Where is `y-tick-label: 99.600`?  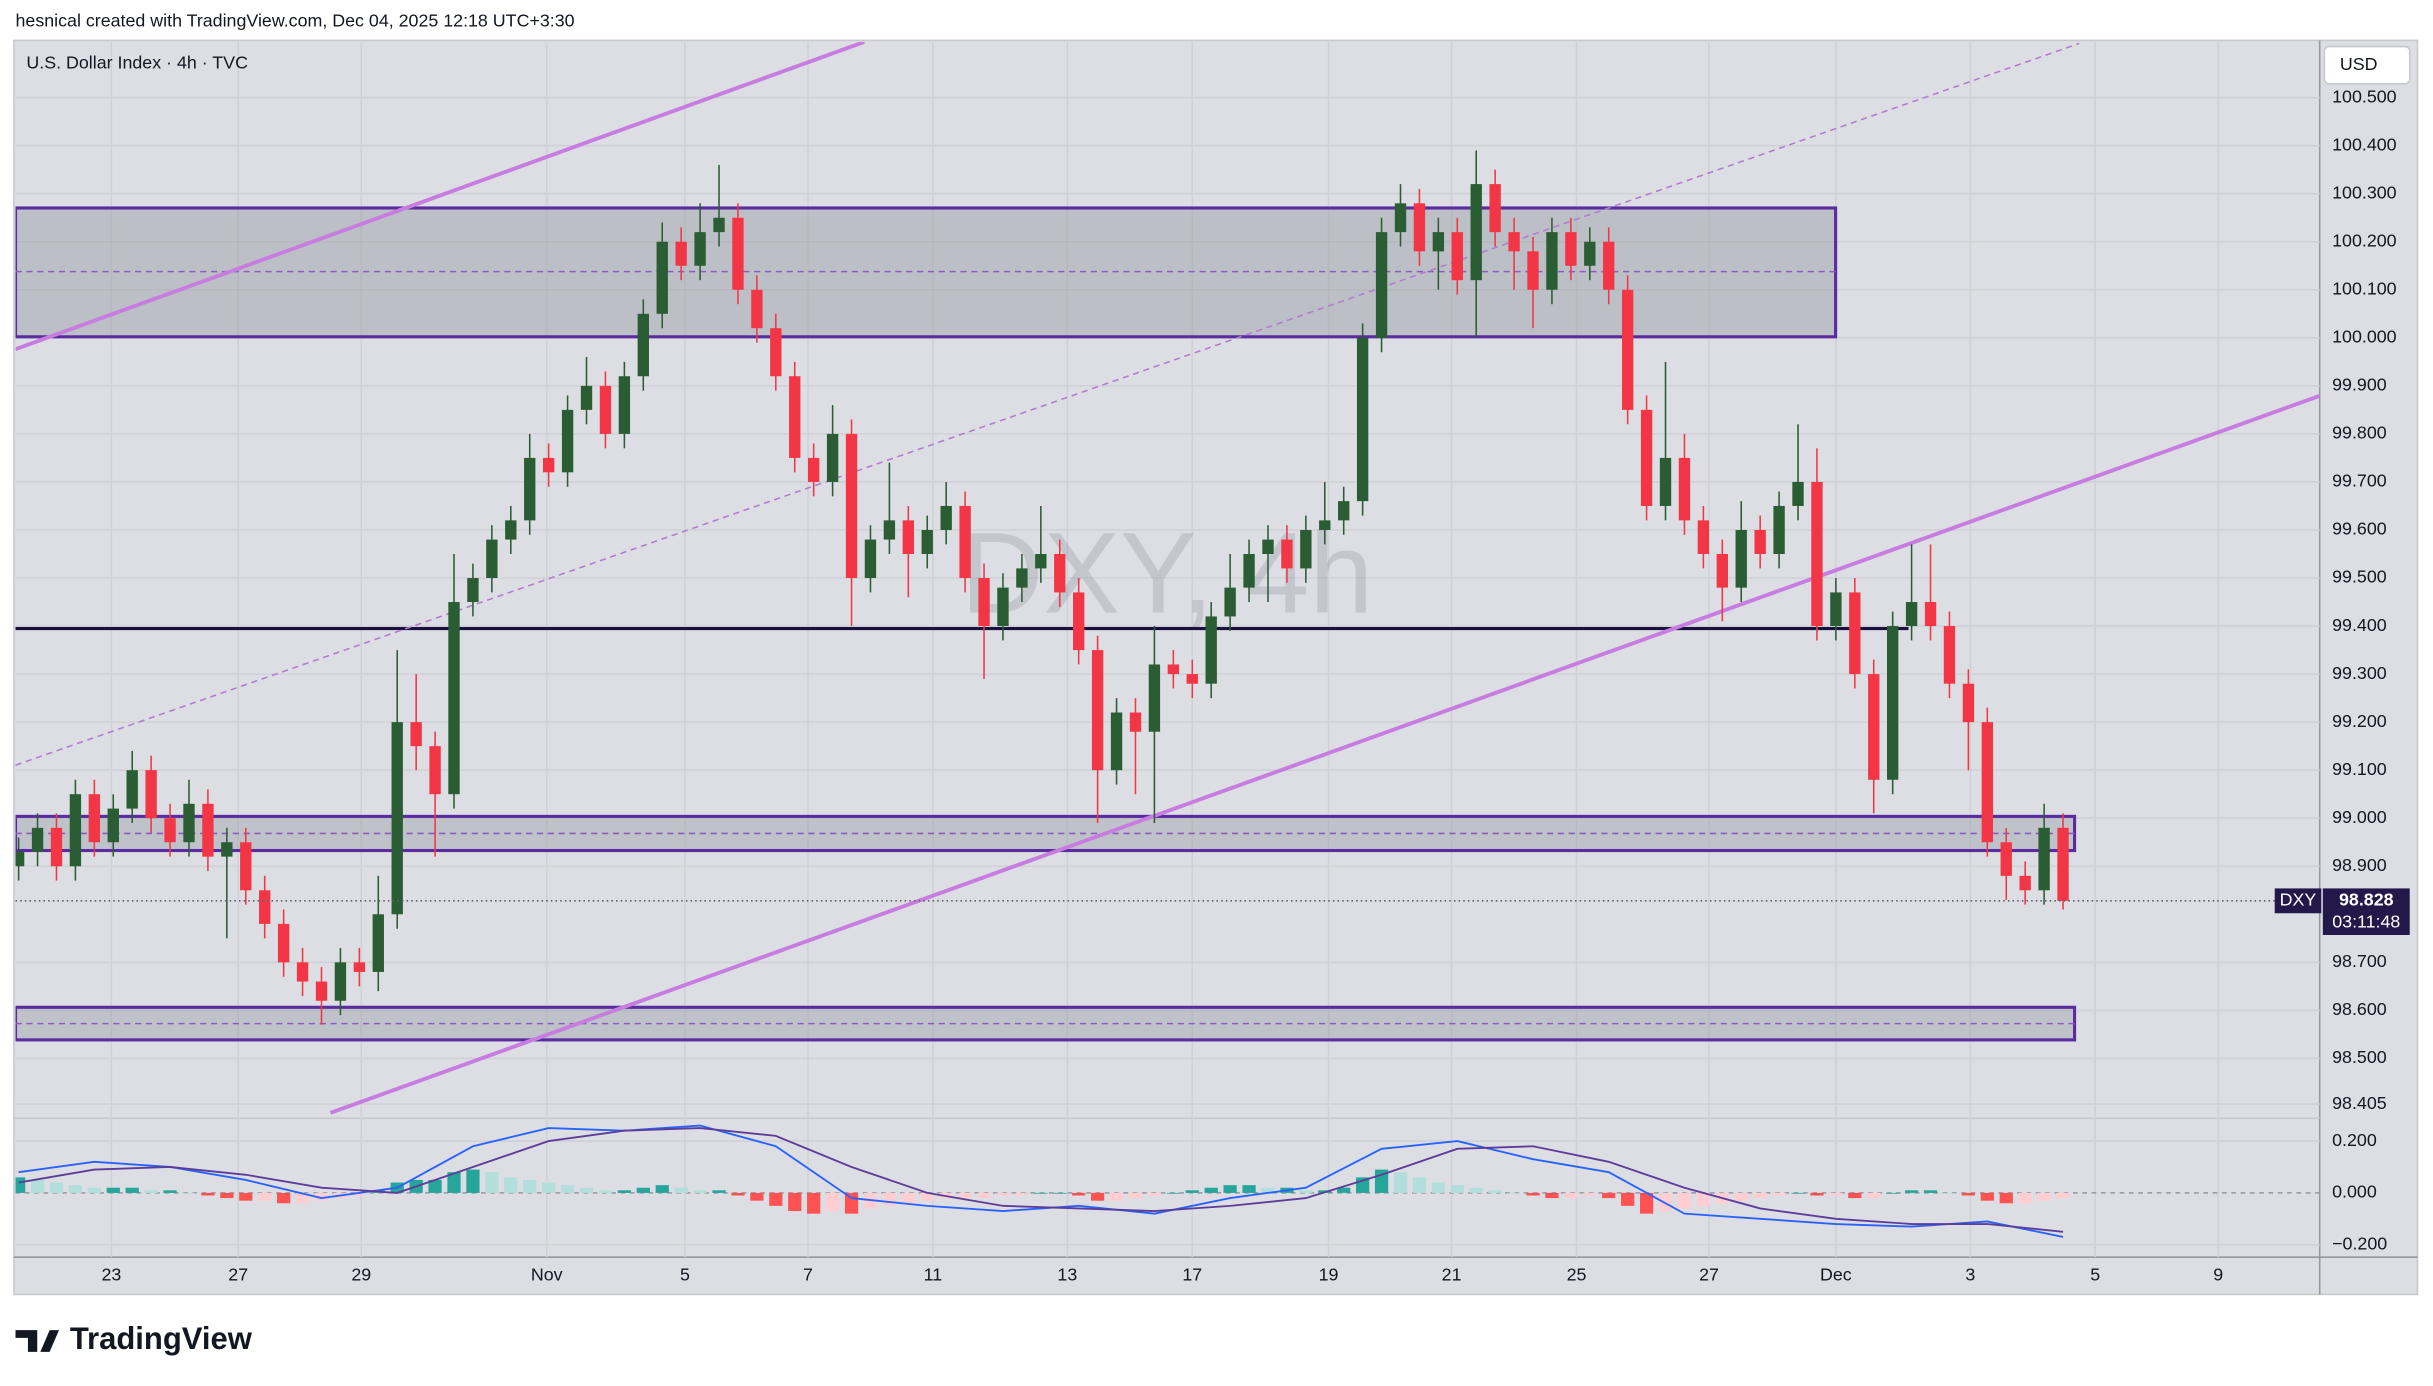
y-tick-label: 99.600 is located at coordinates (2359, 529).